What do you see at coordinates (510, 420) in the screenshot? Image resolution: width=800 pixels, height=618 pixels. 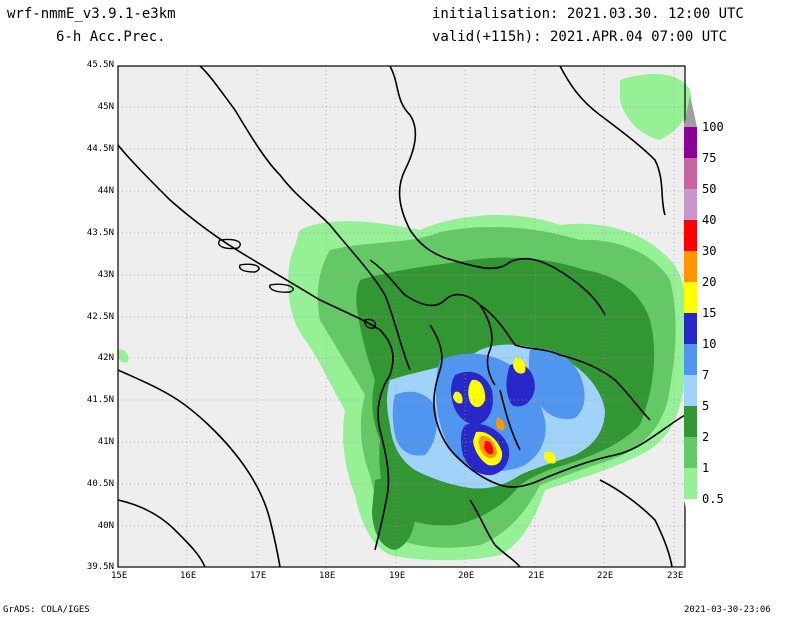 I see `border-lakes` at bounding box center [510, 420].